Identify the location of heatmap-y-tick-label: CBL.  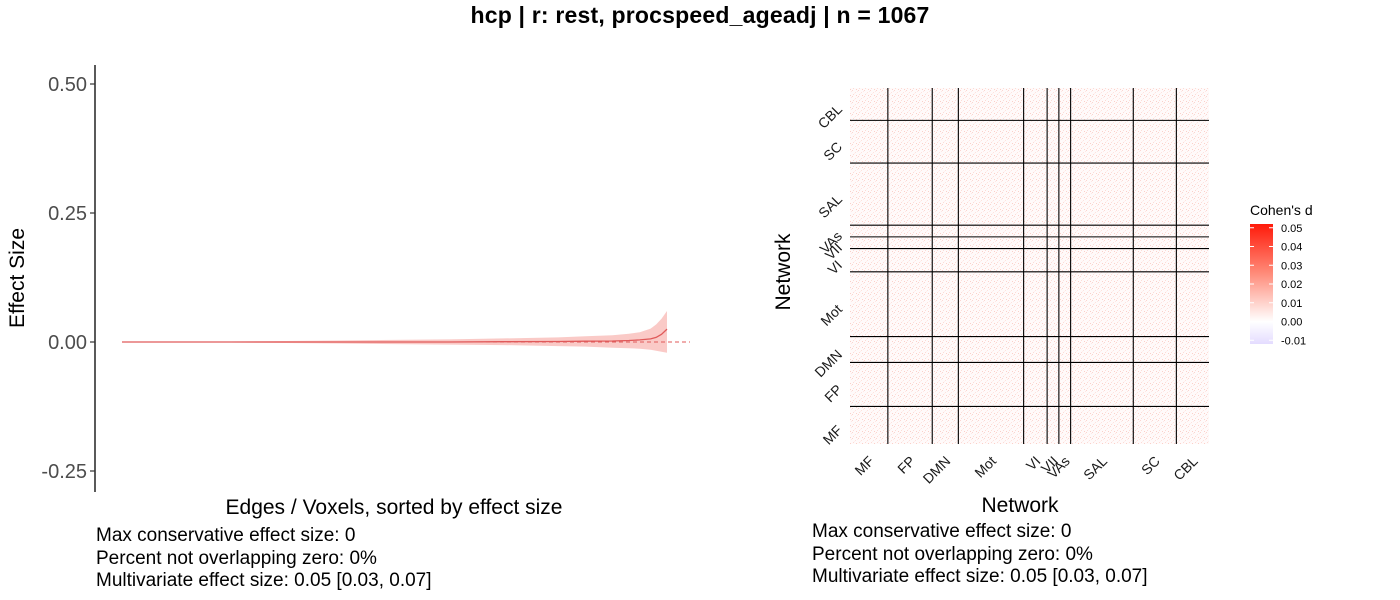
(830, 116).